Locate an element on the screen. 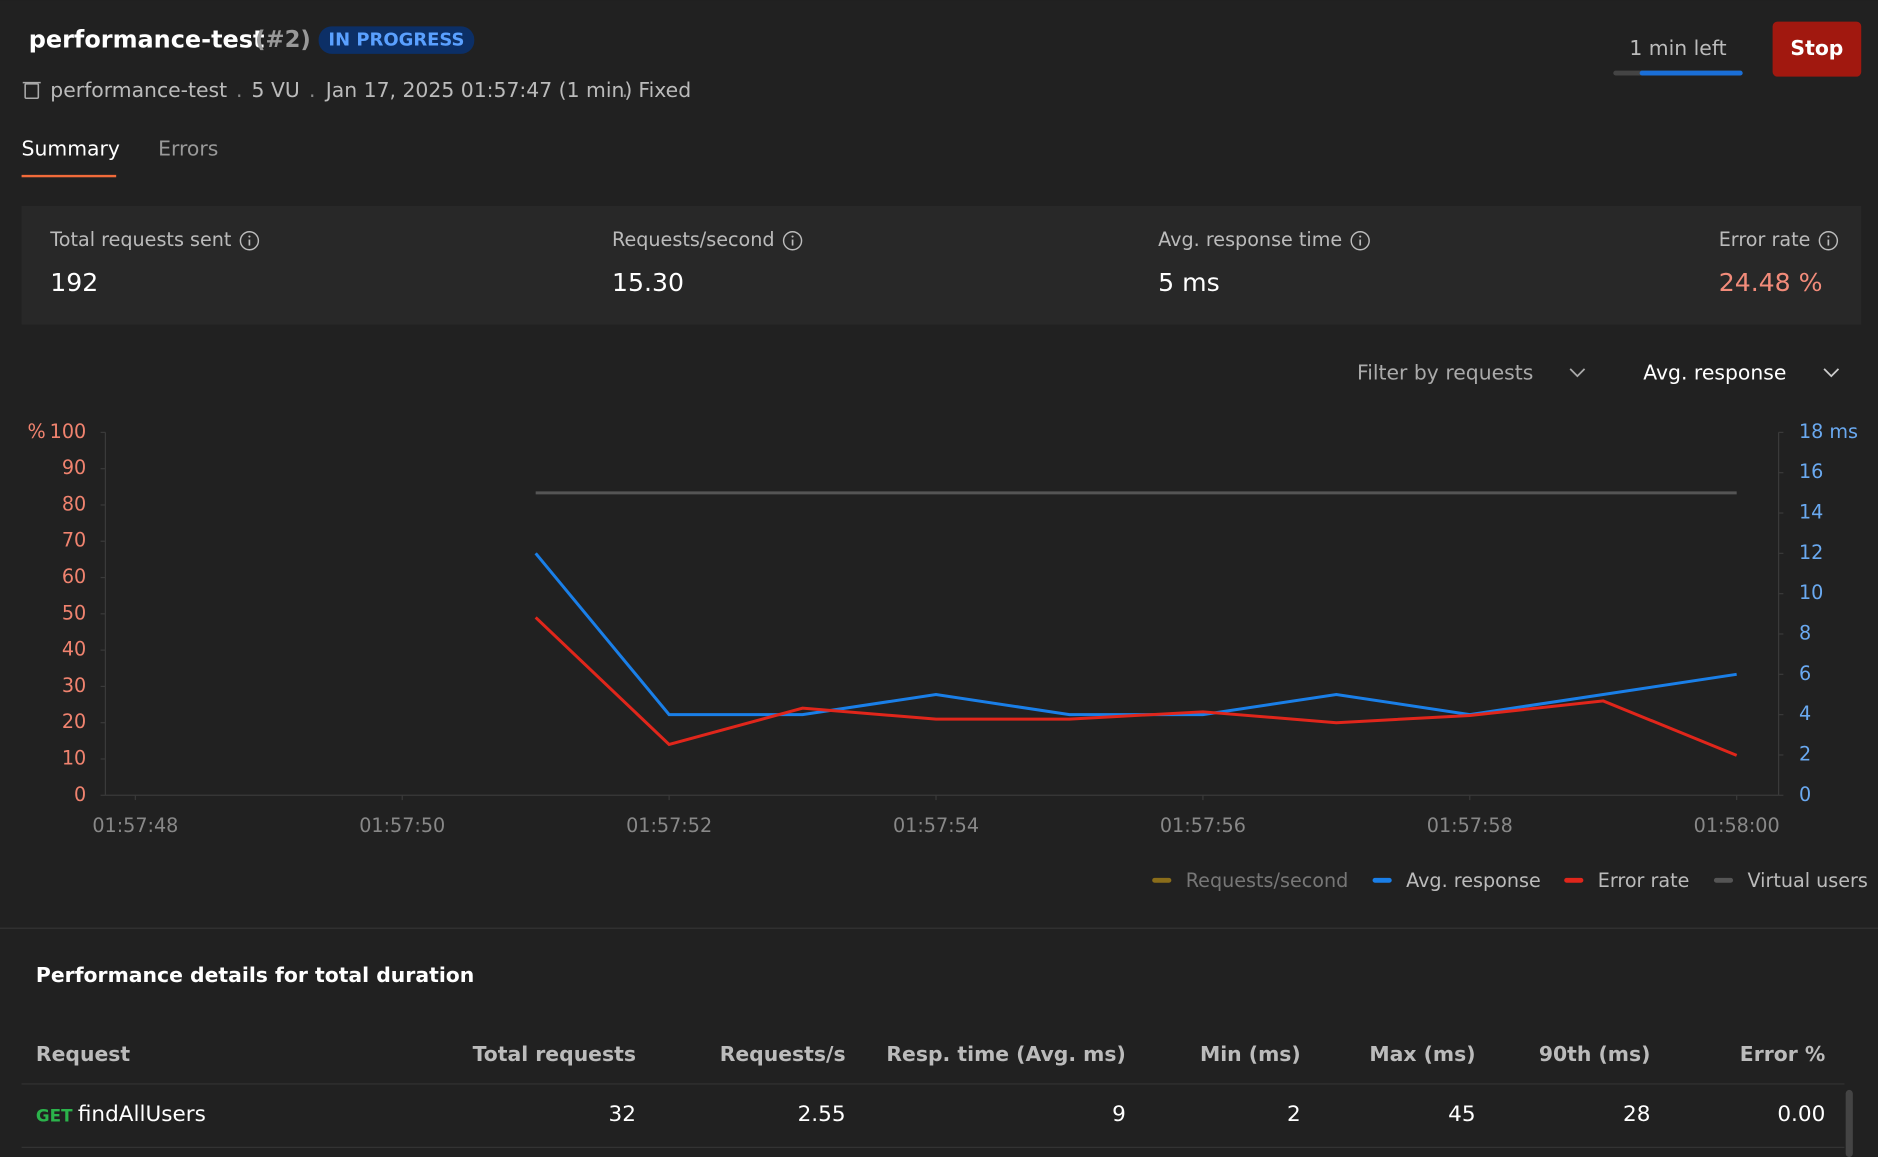  collection-icon is located at coordinates (31, 90).